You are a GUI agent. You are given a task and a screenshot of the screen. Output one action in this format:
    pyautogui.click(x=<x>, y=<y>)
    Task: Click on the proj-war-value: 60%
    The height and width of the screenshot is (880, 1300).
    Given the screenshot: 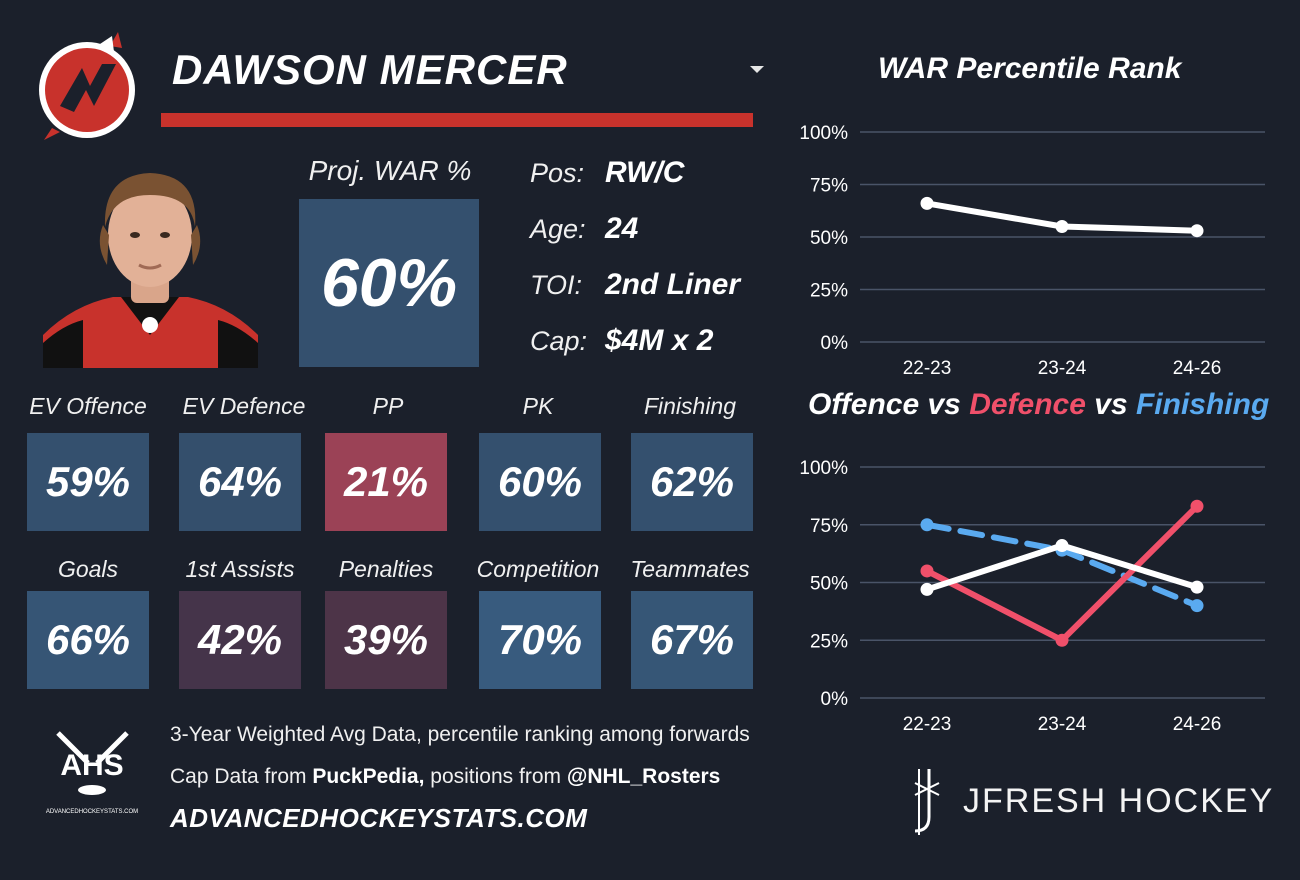 What is the action you would take?
    pyautogui.click(x=389, y=283)
    